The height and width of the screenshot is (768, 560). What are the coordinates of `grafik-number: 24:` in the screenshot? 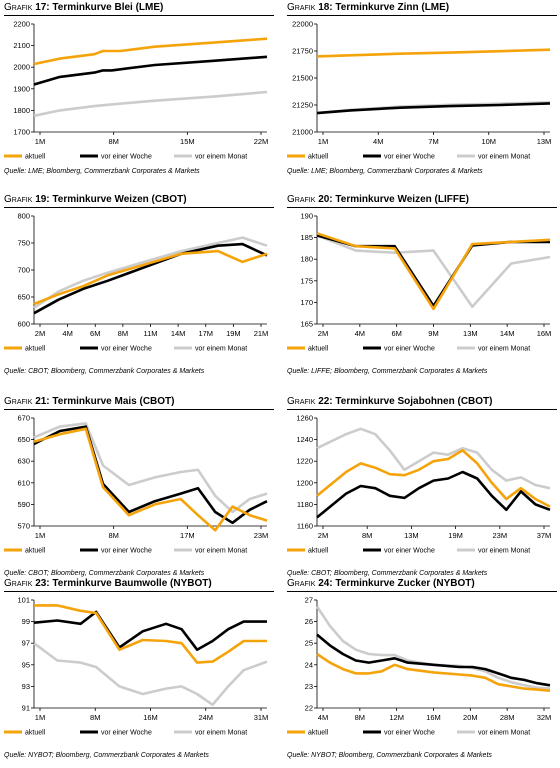 It's located at (325, 583).